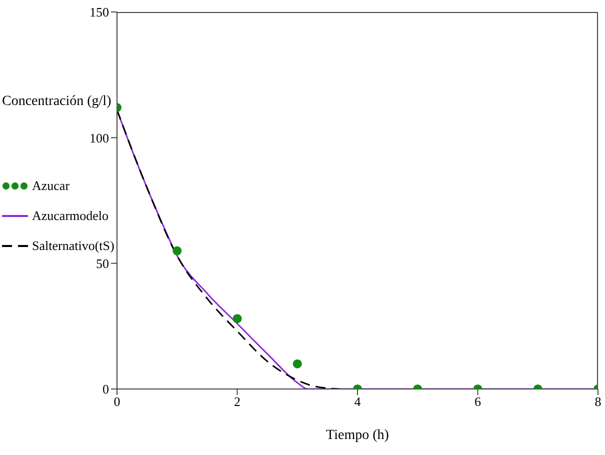 The image size is (605, 455). What do you see at coordinates (478, 402) in the screenshot?
I see `x-tick-label: 6` at bounding box center [478, 402].